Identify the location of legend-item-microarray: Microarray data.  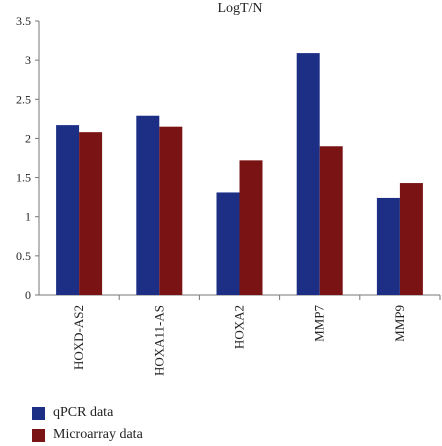
(87, 435).